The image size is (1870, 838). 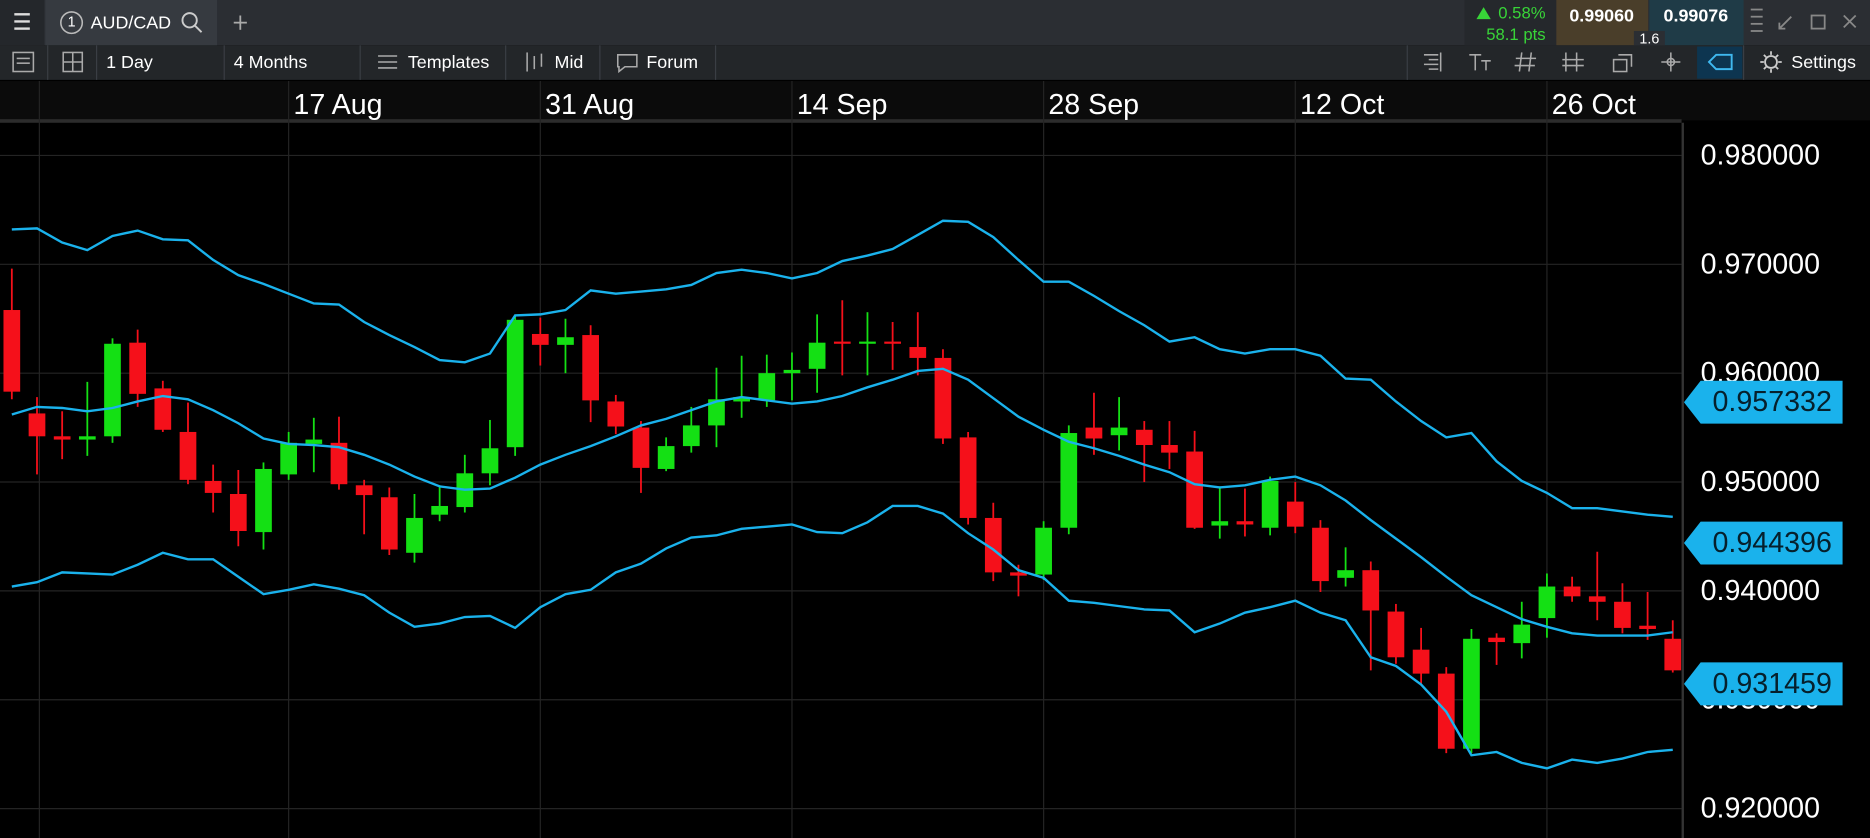 I want to click on tool-bar, so click(x=935, y=62).